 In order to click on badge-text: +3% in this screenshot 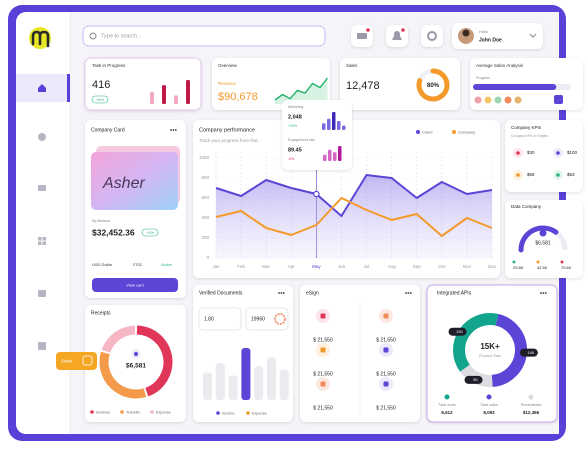, I will do `click(150, 232)`.